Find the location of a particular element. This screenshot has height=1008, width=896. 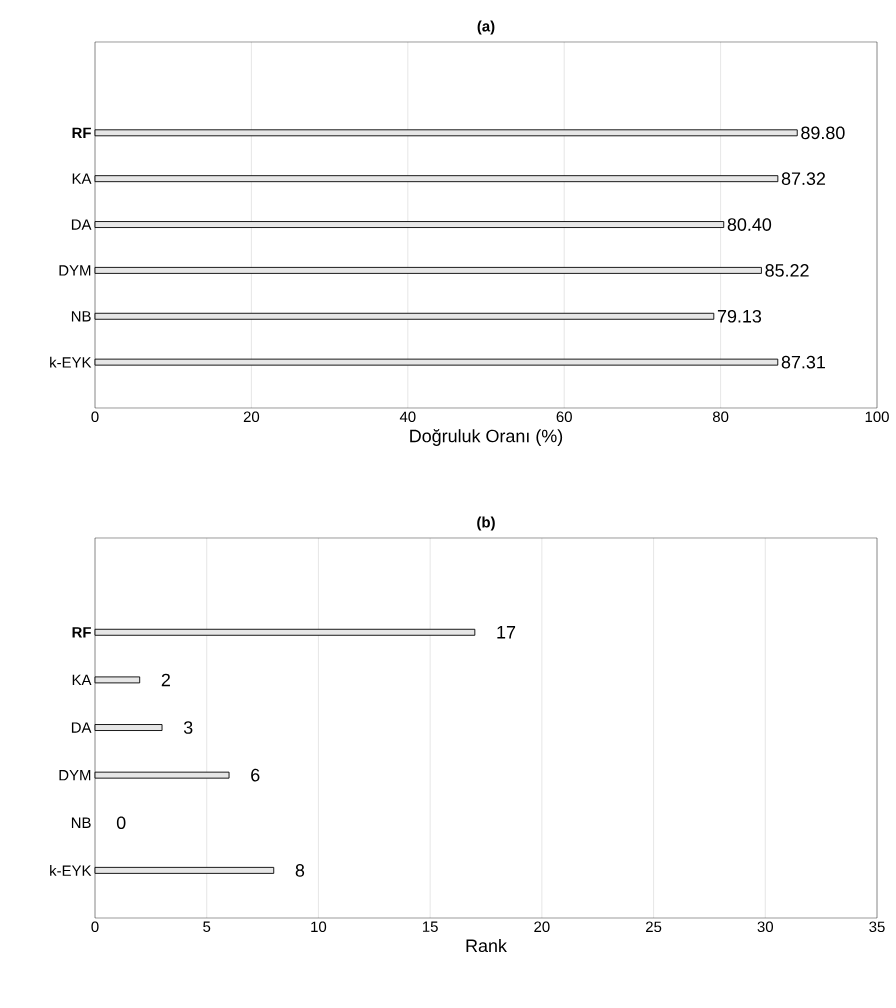

x-tick-label: 100 is located at coordinates (877, 417).